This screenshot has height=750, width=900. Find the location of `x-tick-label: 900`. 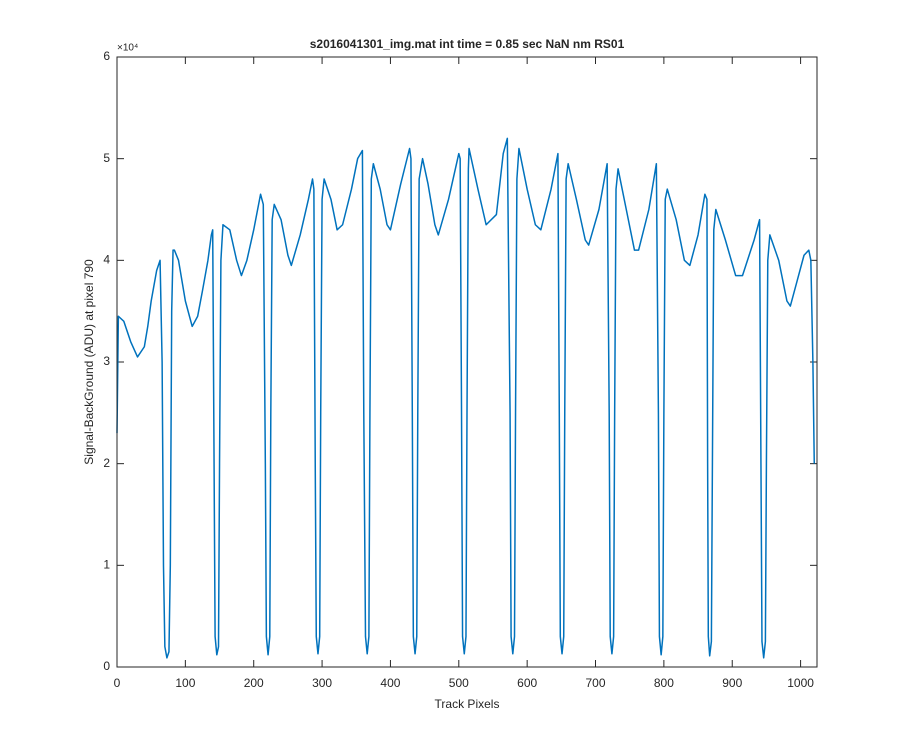

x-tick-label: 900 is located at coordinates (732, 683).